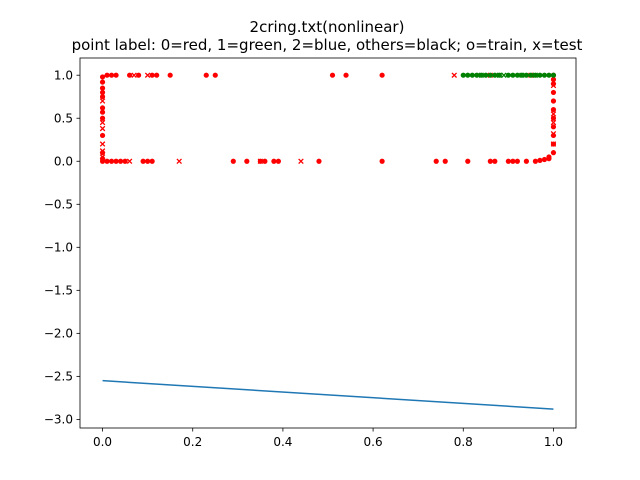  I want to click on y-tick-label: 0.5, so click(63, 119).